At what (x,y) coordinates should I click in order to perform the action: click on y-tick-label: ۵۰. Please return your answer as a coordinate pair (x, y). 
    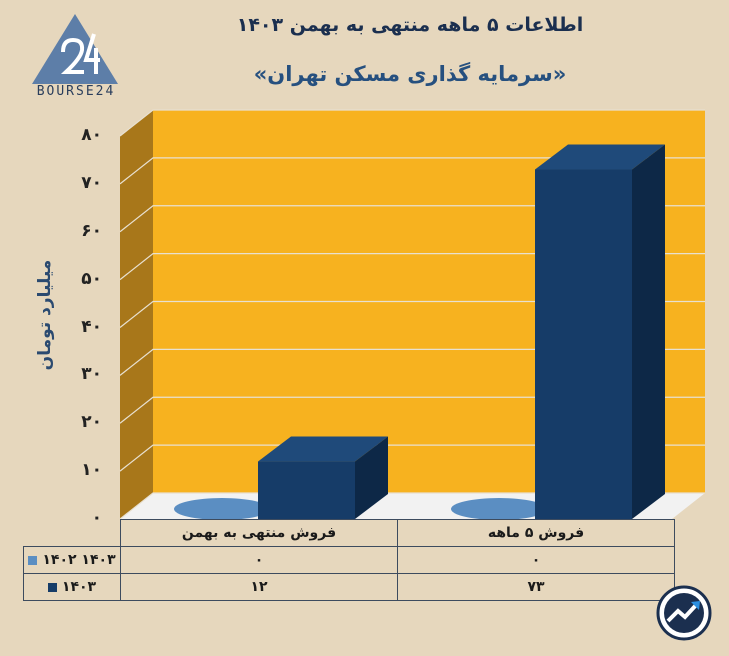
    Looking at the image, I should click on (91, 278).